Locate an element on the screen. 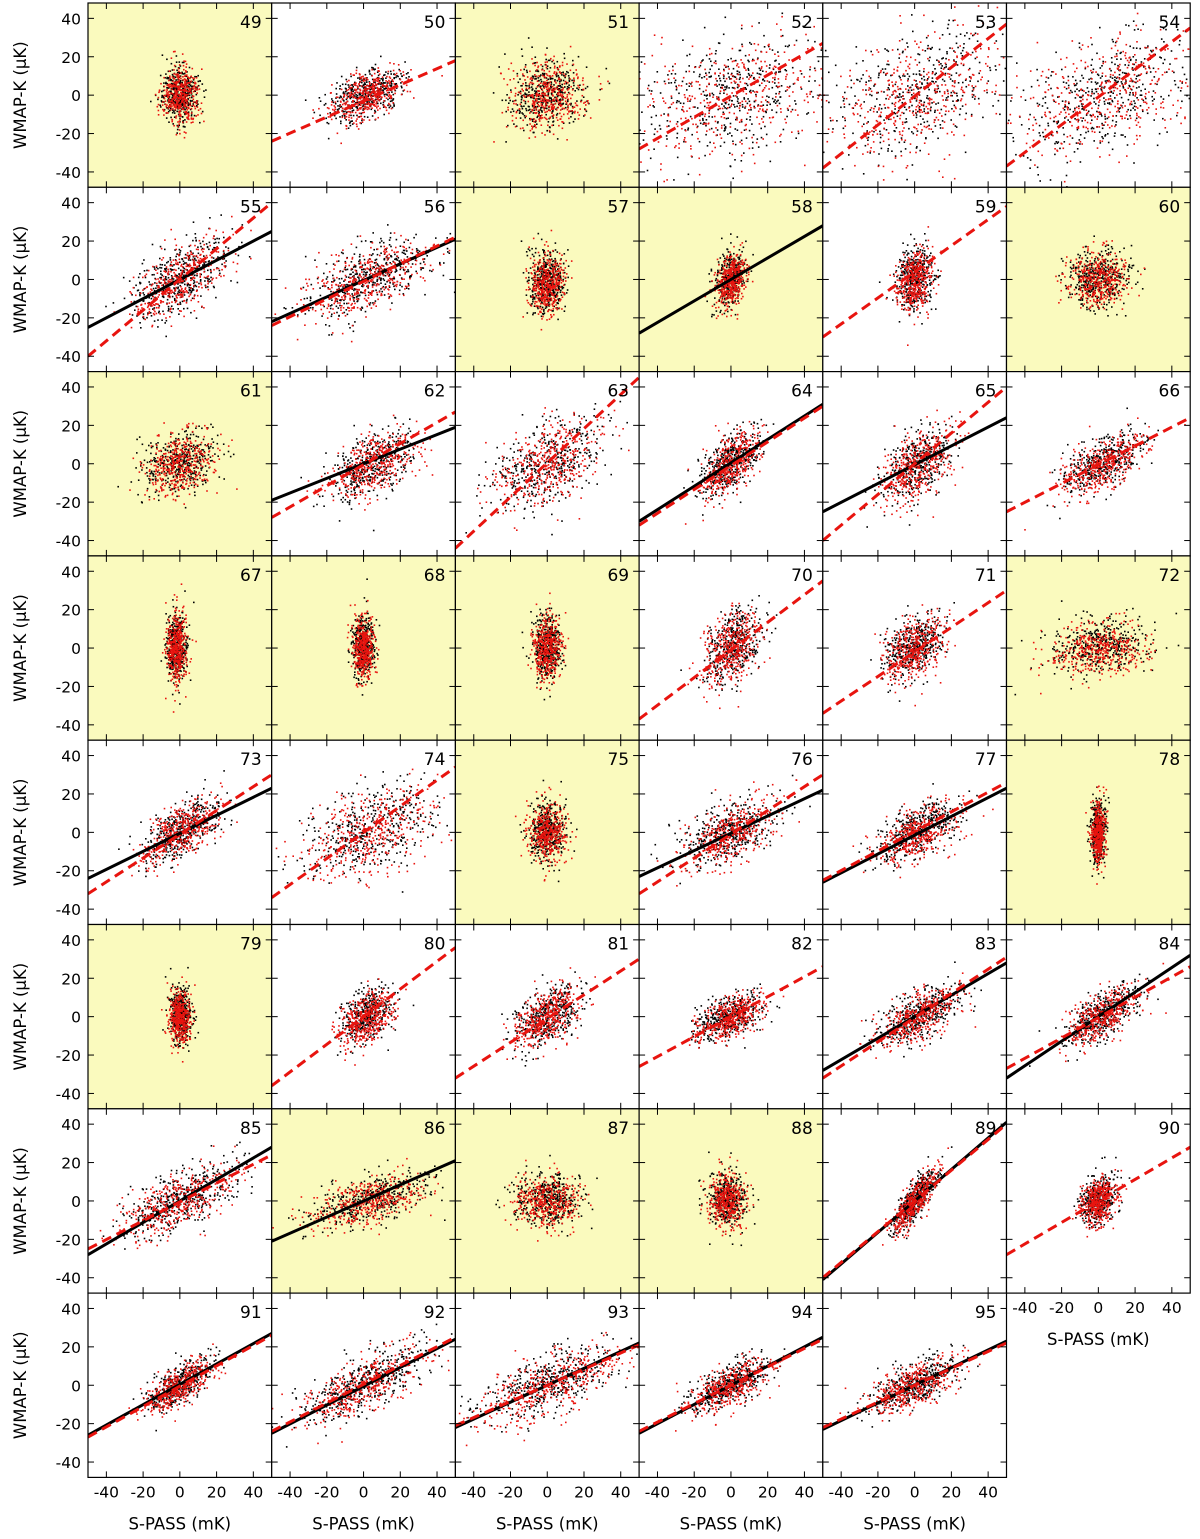 The width and height of the screenshot is (1200, 1539). red-points is located at coordinates (179, 94).